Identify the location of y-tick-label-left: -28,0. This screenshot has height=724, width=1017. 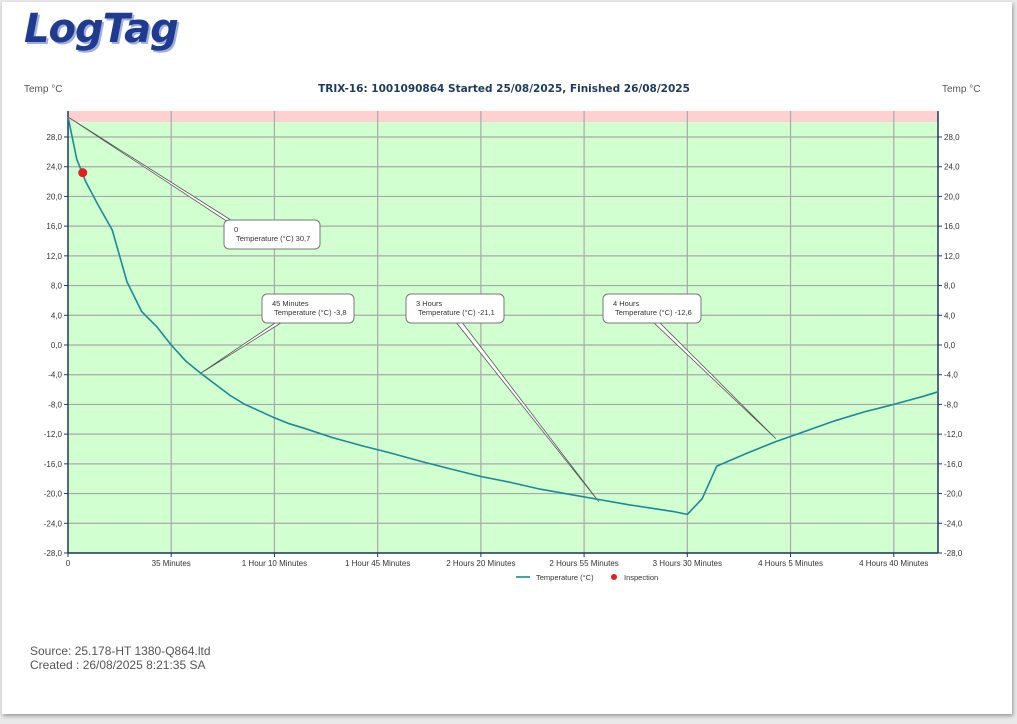
(53, 553).